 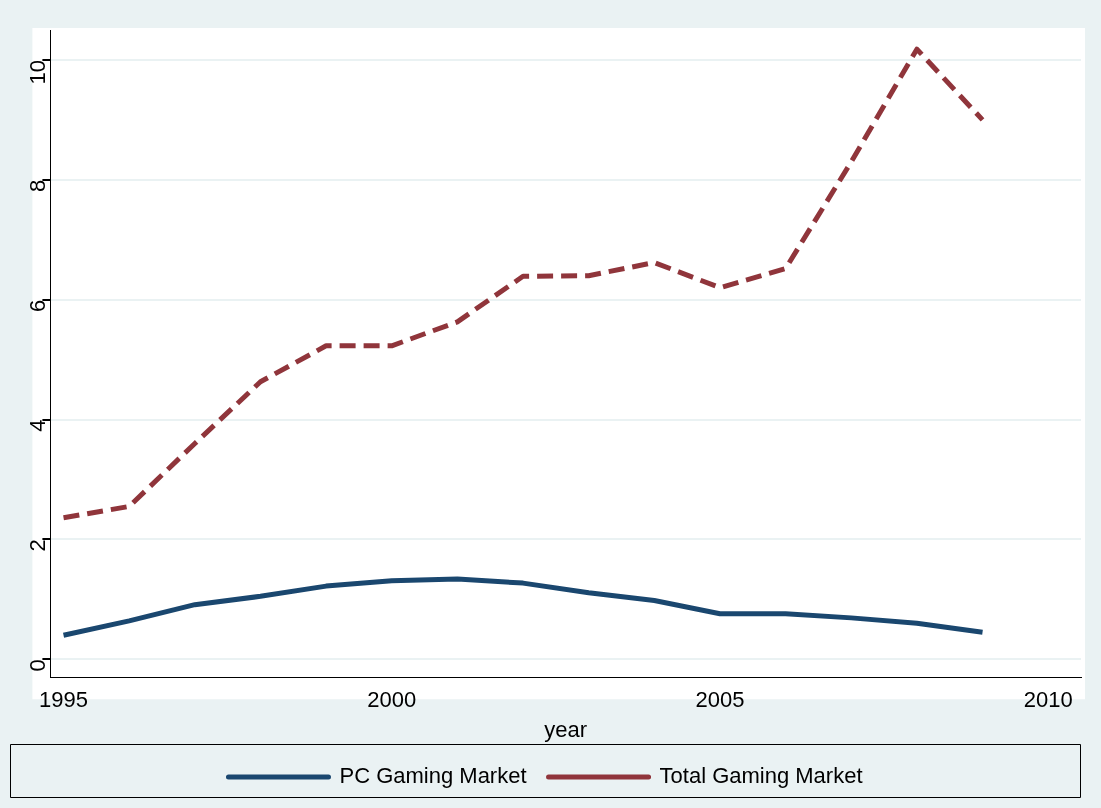 What do you see at coordinates (38, 72) in the screenshot?
I see `y-tick-label: 10` at bounding box center [38, 72].